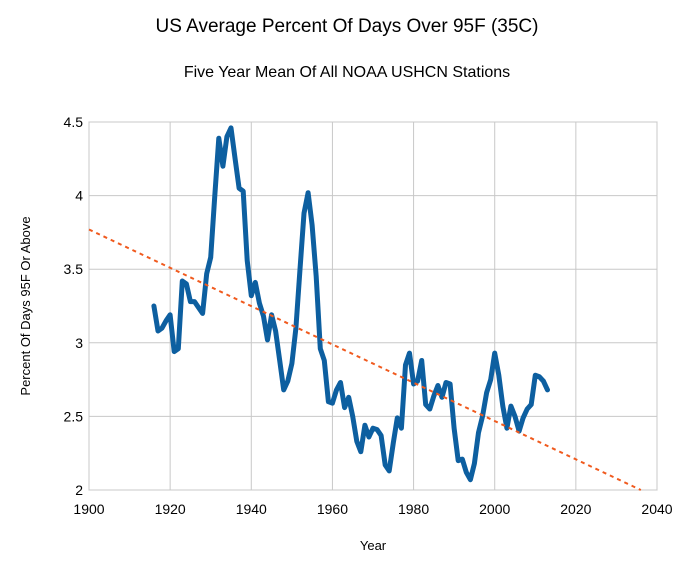 The image size is (694, 563). What do you see at coordinates (332, 509) in the screenshot?
I see `x-tick-label: 1960` at bounding box center [332, 509].